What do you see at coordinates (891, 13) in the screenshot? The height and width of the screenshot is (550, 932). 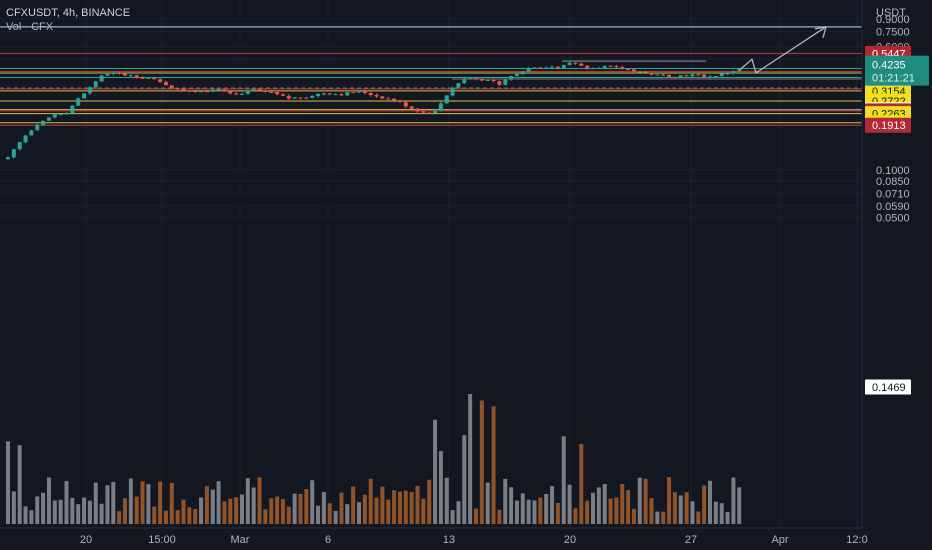 I see `axis-unit: USDT` at bounding box center [891, 13].